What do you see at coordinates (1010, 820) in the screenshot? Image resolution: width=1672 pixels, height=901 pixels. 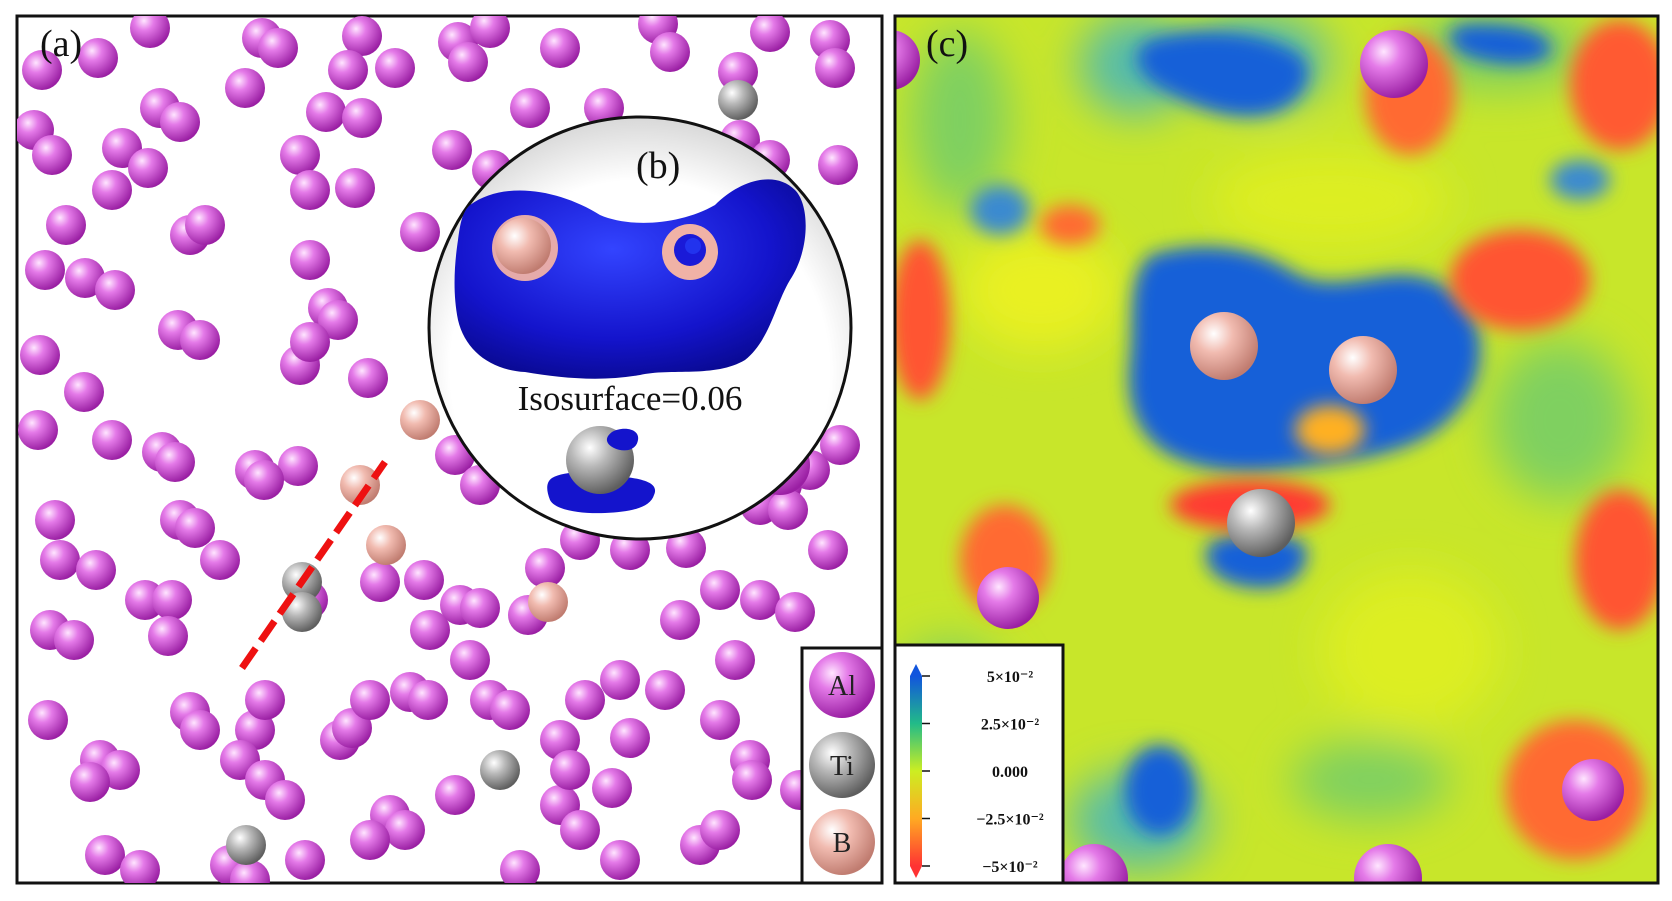 I see `colorbar-tick-label: −2.5×10⁻²` at bounding box center [1010, 820].